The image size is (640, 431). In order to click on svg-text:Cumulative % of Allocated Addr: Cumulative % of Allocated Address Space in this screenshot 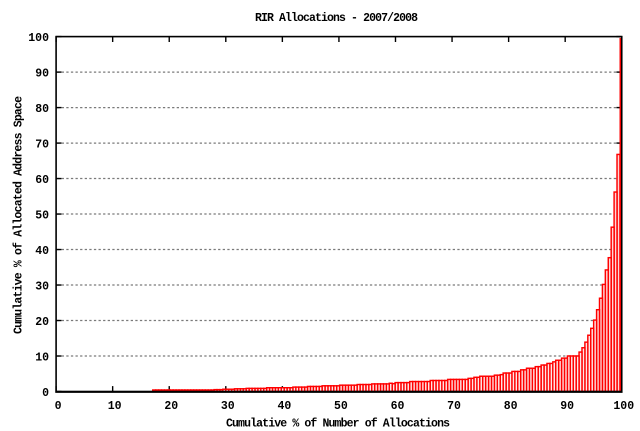, I will do `click(19, 215)`.